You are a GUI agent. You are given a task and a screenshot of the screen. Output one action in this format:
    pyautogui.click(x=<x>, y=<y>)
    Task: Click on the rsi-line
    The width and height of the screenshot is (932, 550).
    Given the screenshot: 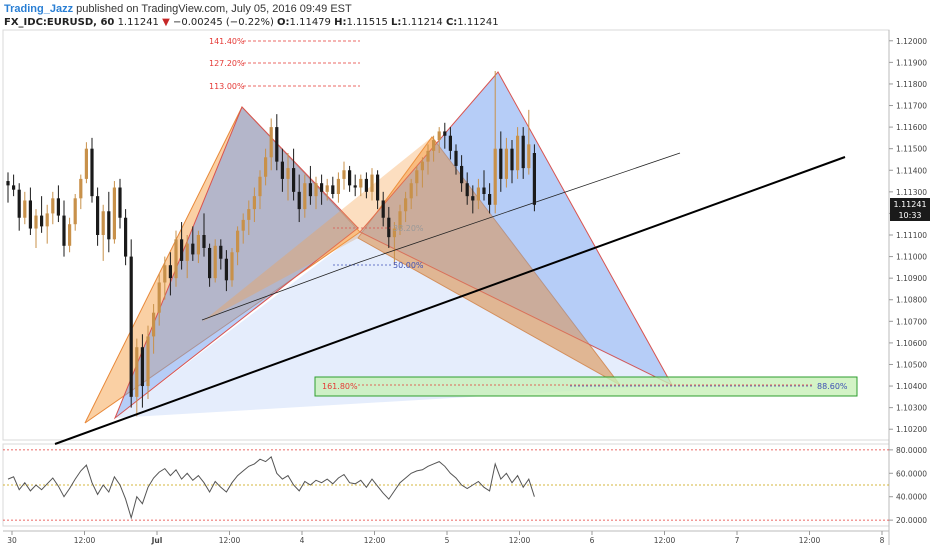 What is the action you would take?
    pyautogui.click(x=271, y=488)
    